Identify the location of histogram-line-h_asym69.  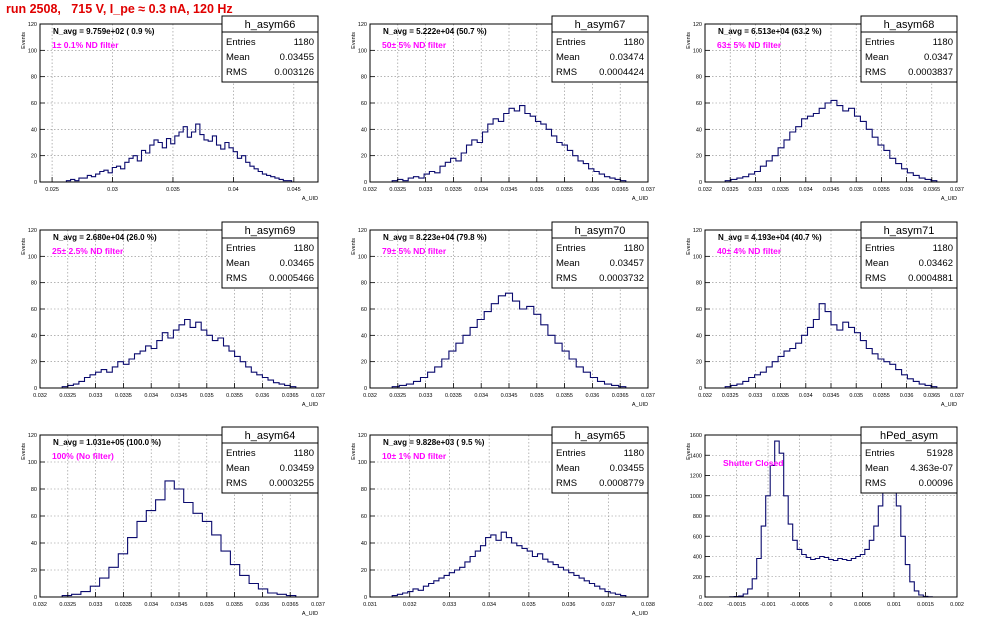
(179, 353).